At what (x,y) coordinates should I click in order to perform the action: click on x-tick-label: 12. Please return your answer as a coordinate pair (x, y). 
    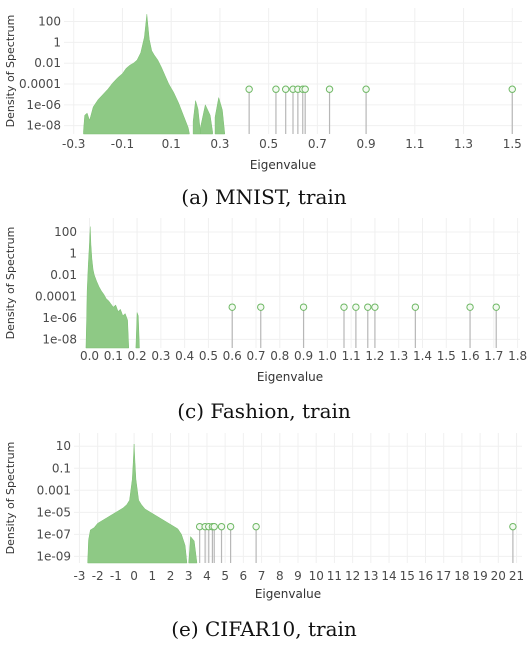
    Looking at the image, I should click on (352, 576).